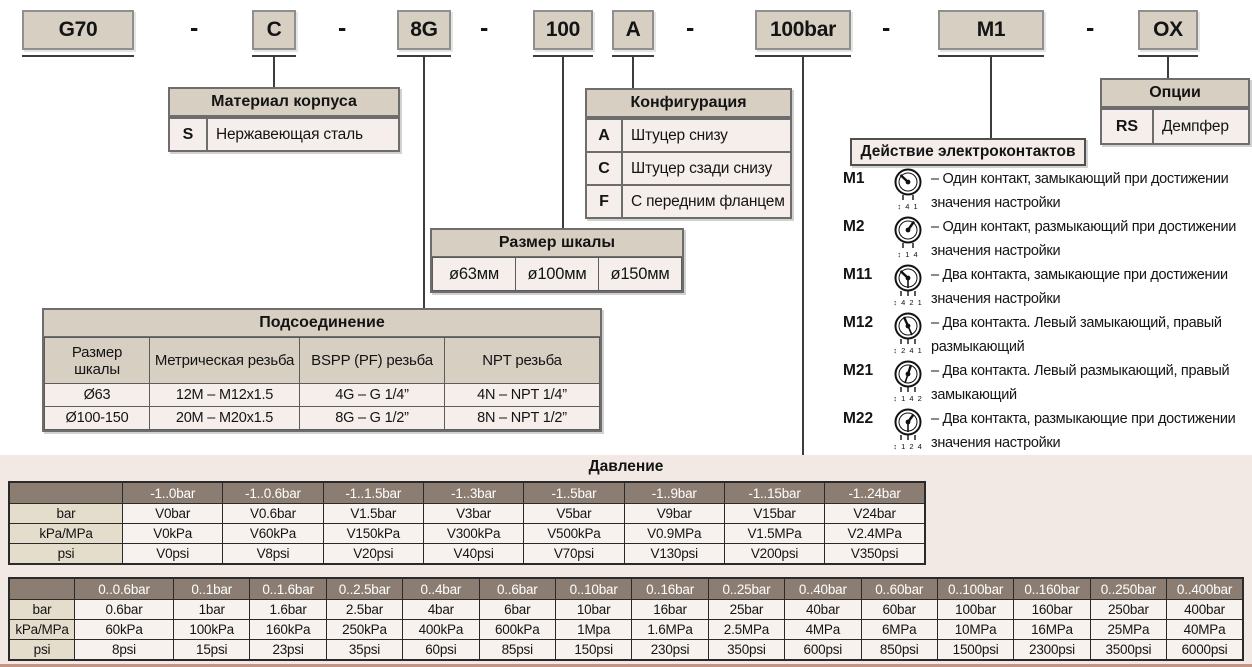 This screenshot has width=1252, height=667. What do you see at coordinates (473, 533) in the screenshot?
I see `table-cell: V300kPa` at bounding box center [473, 533].